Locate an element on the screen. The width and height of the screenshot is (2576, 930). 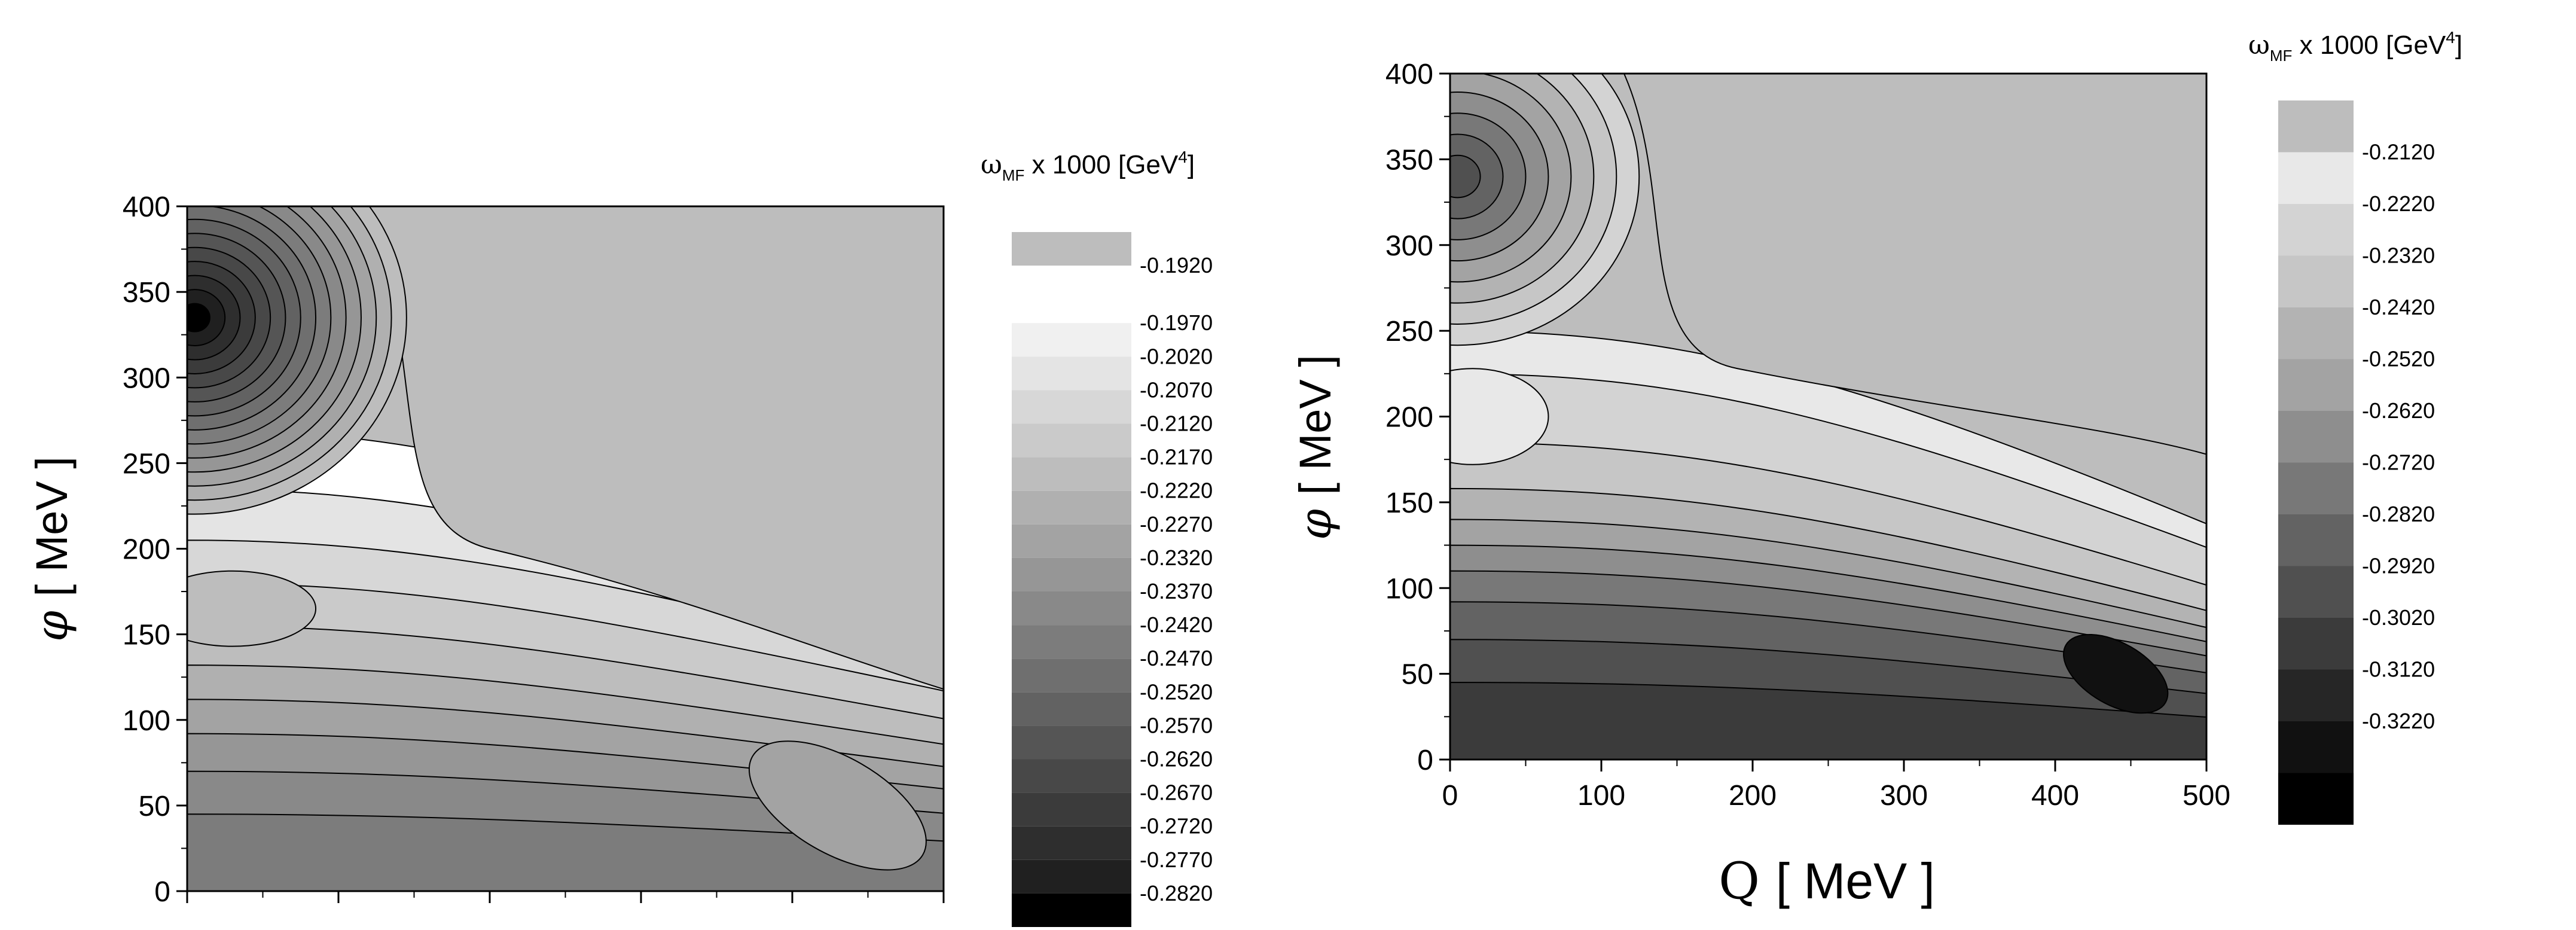
y-tick-label: 350 is located at coordinates (1409, 160).